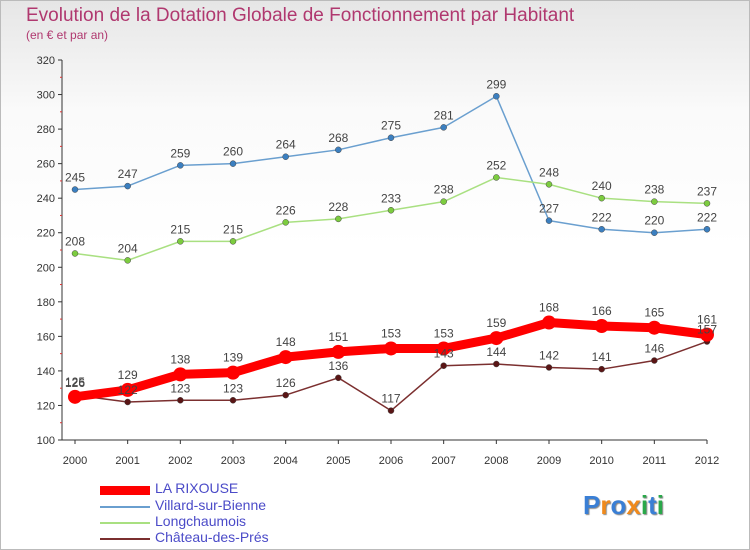 This screenshot has height=550, width=750. What do you see at coordinates (549, 355) in the screenshot?
I see `data-label-chateau-des-pres: 142` at bounding box center [549, 355].